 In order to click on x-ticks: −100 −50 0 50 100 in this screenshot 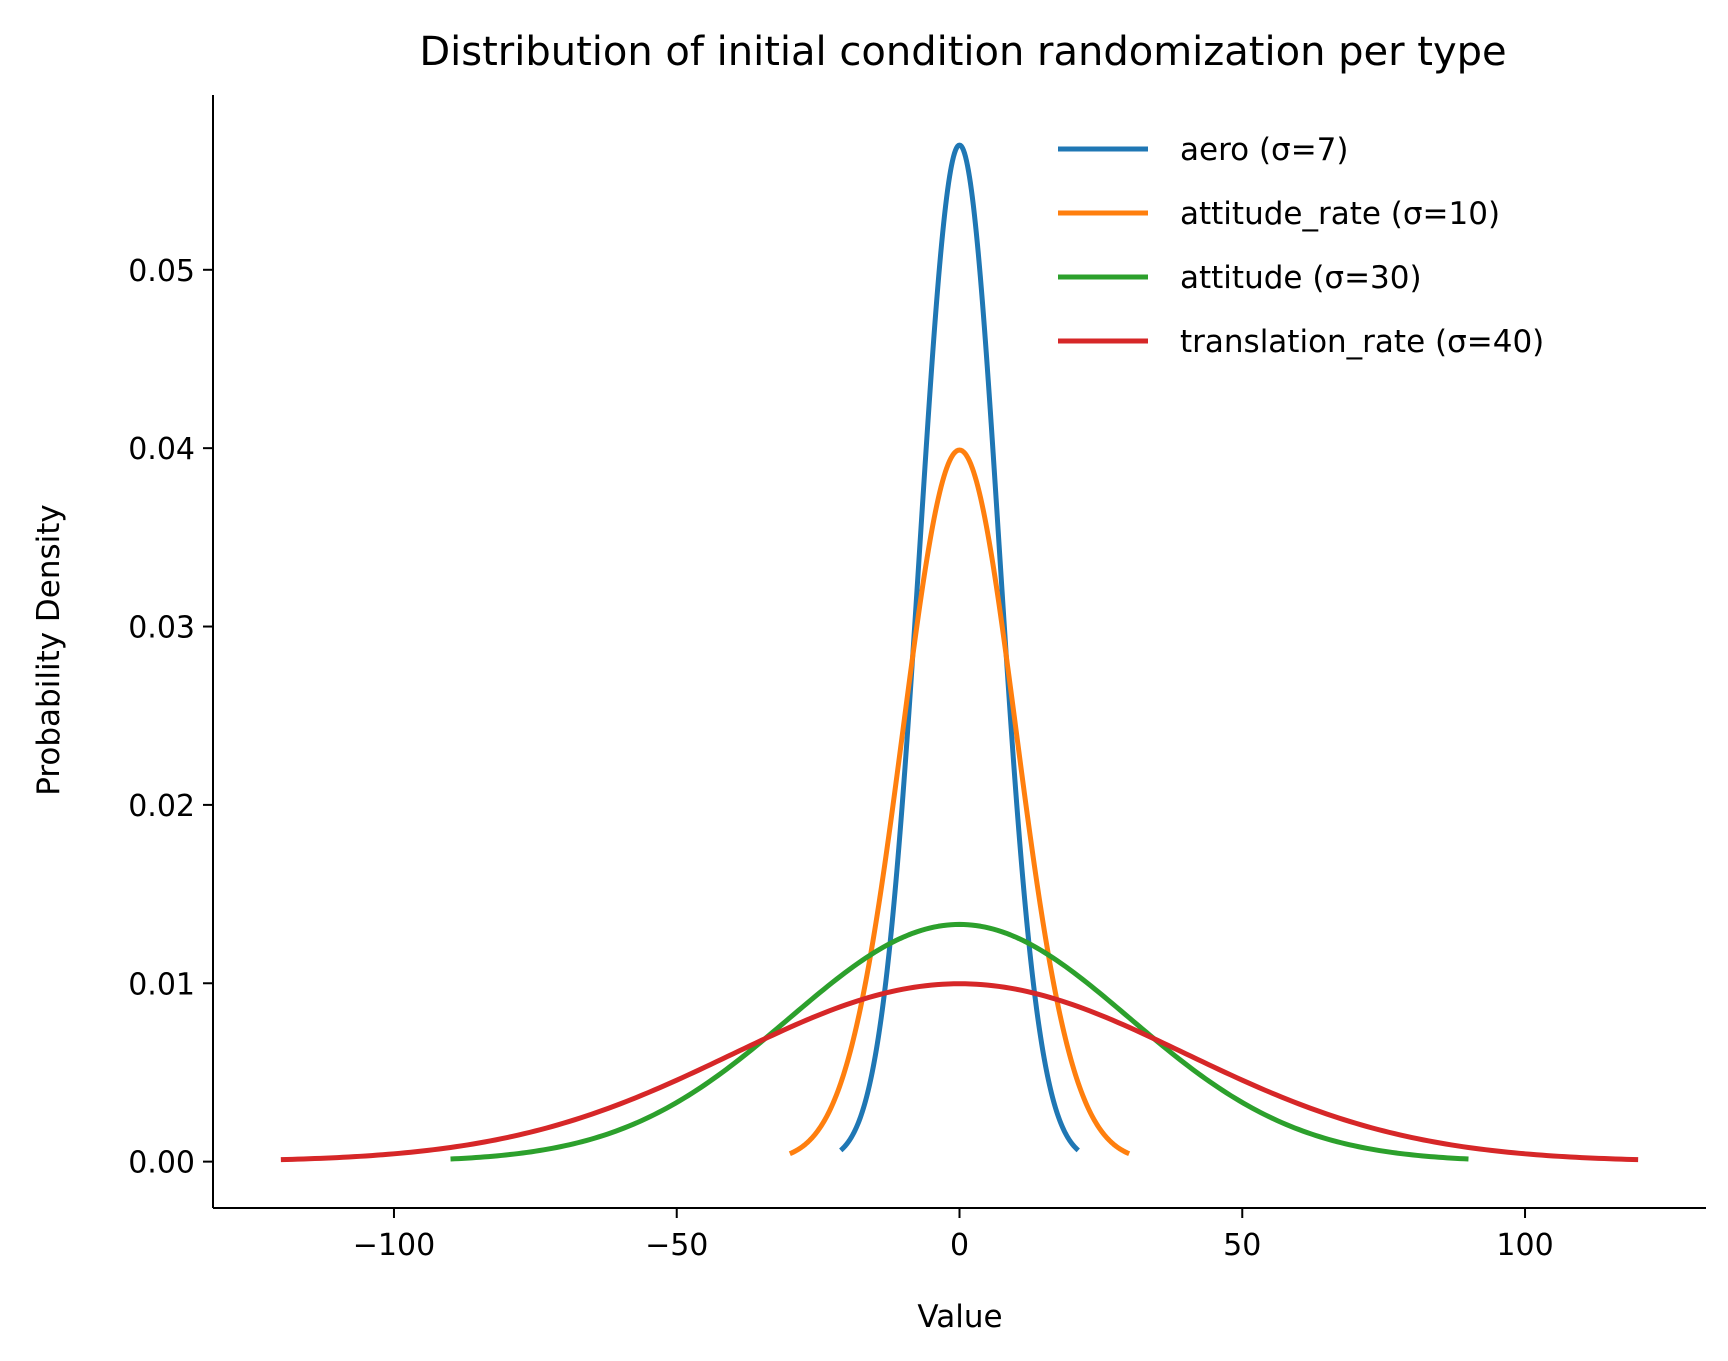, I will do `click(953, 1235)`.